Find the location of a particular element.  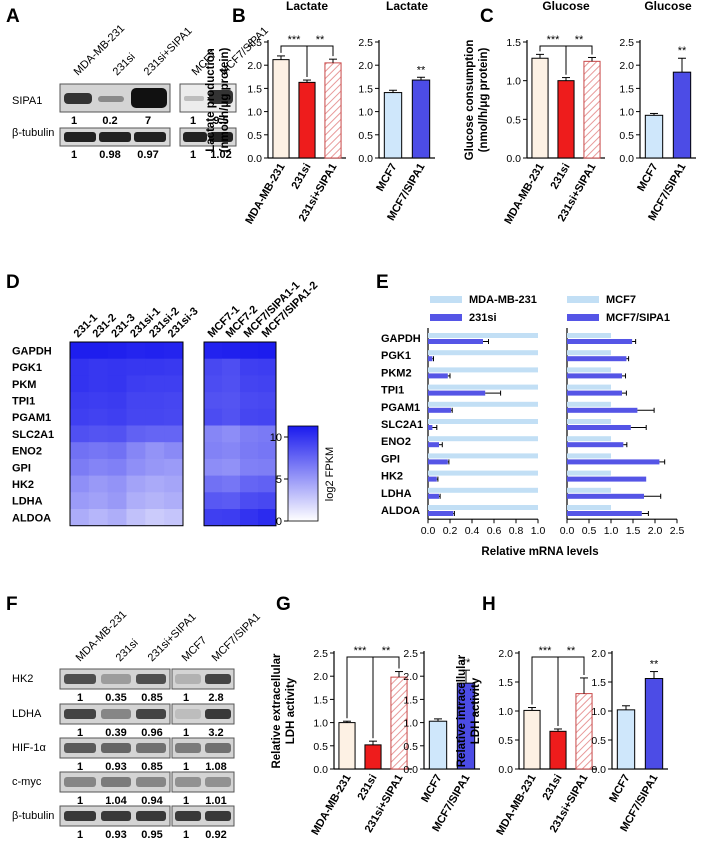

chart-x-tick-label: 0.4 is located at coordinates (472, 531).